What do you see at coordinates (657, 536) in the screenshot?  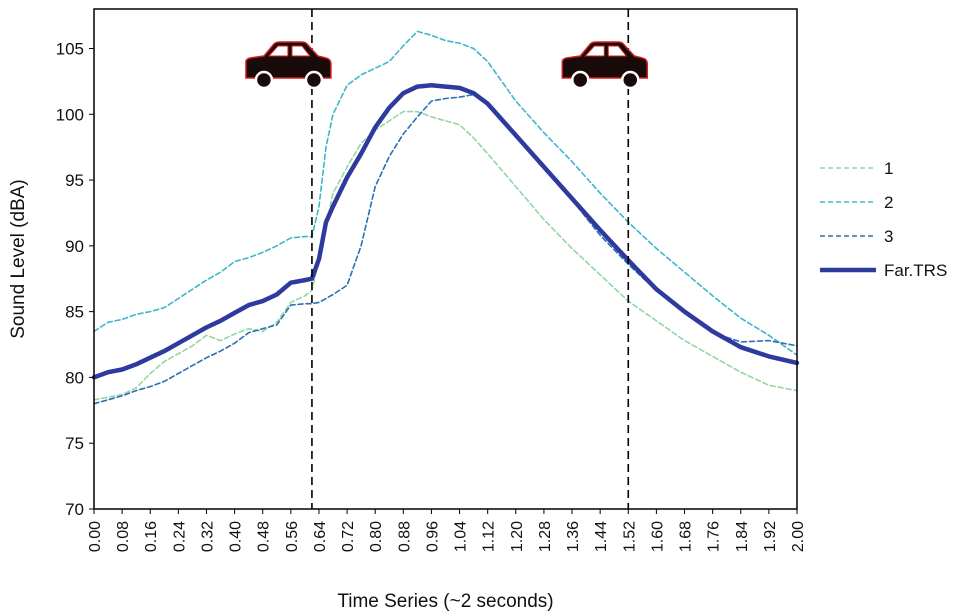 I see `x-tick-label: 1.60` at bounding box center [657, 536].